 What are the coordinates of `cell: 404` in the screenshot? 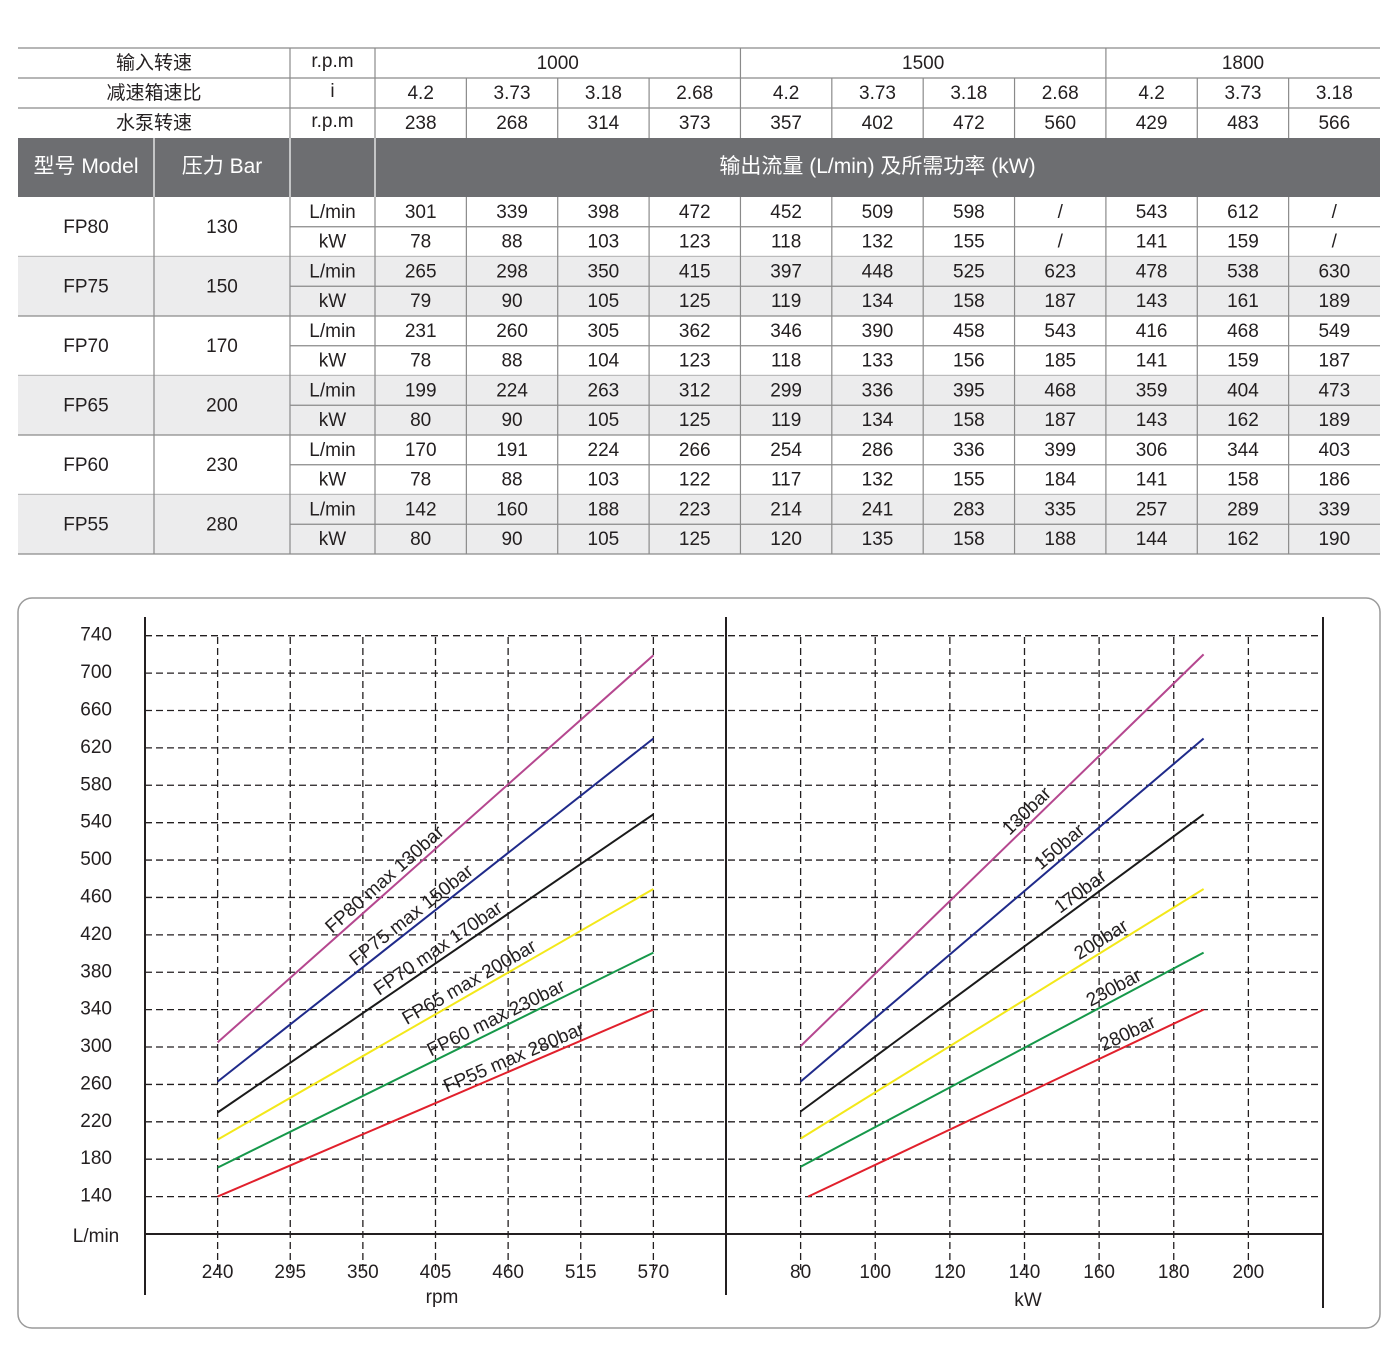 It's located at (1243, 390).